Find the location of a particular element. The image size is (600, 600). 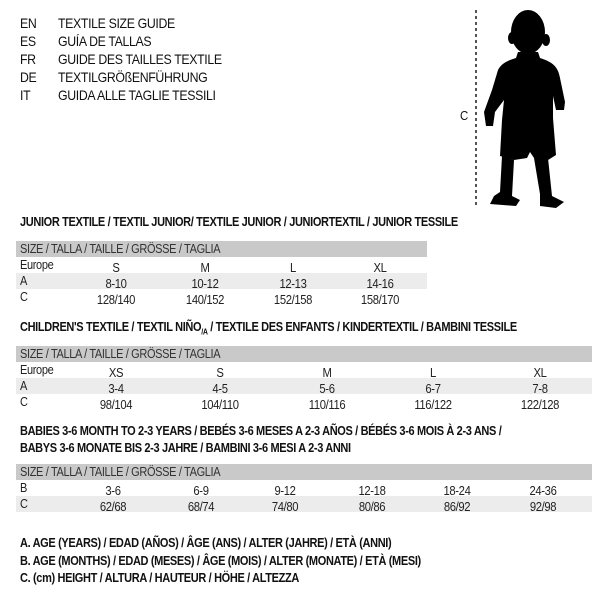

table-cell: 6-7 is located at coordinates (433, 389).